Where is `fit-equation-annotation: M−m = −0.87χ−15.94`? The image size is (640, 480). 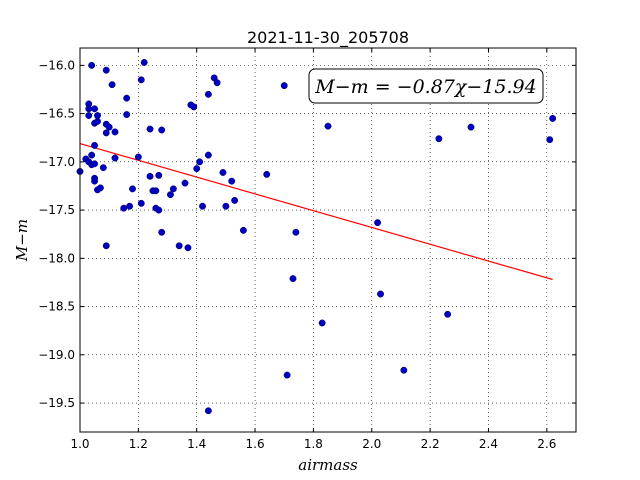 fit-equation-annotation: M−m = −0.87χ−15.94 is located at coordinates (426, 86).